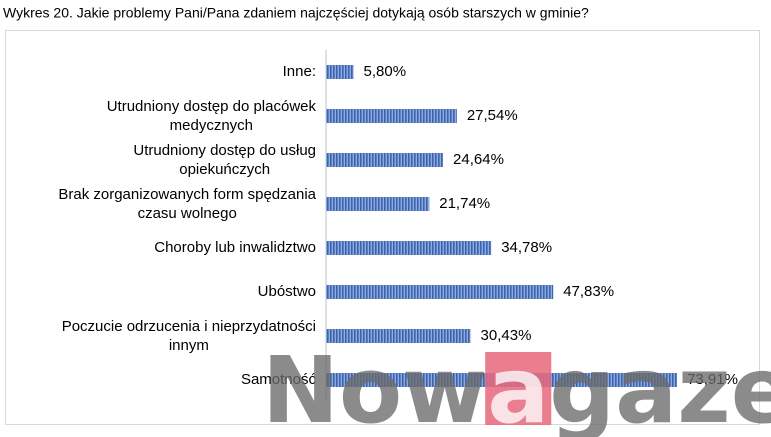  Describe the element at coordinates (588, 291) in the screenshot. I see `value-label: 47,83%` at that location.